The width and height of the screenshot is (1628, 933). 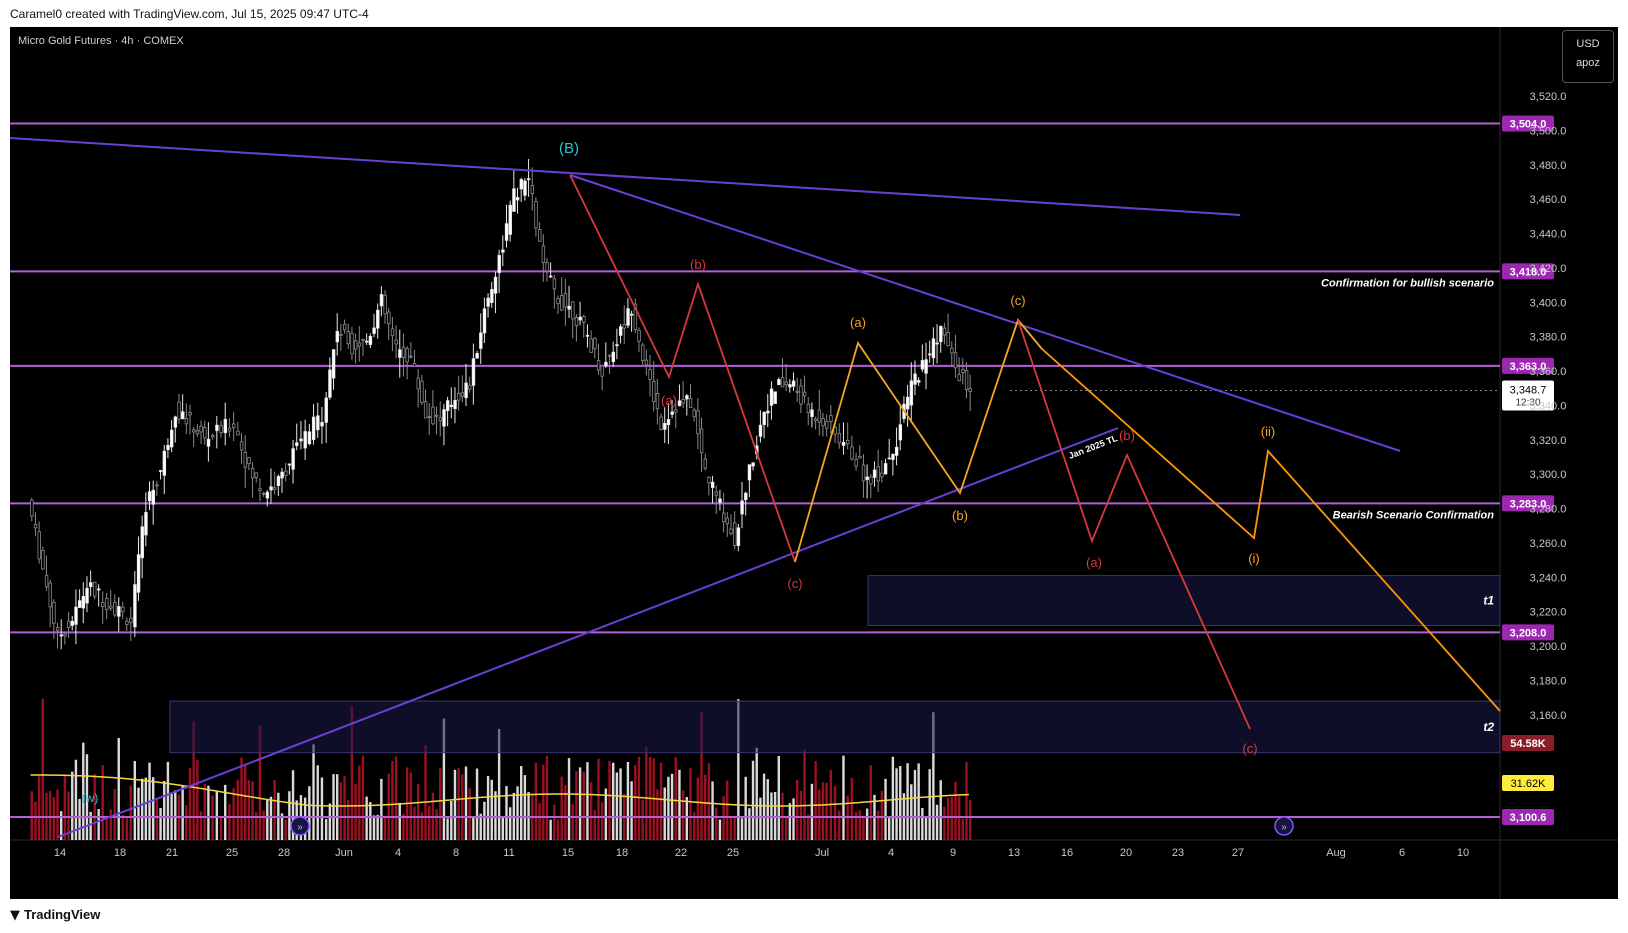 What do you see at coordinates (1284, 826) in the screenshot?
I see `jump-to-icon` at bounding box center [1284, 826].